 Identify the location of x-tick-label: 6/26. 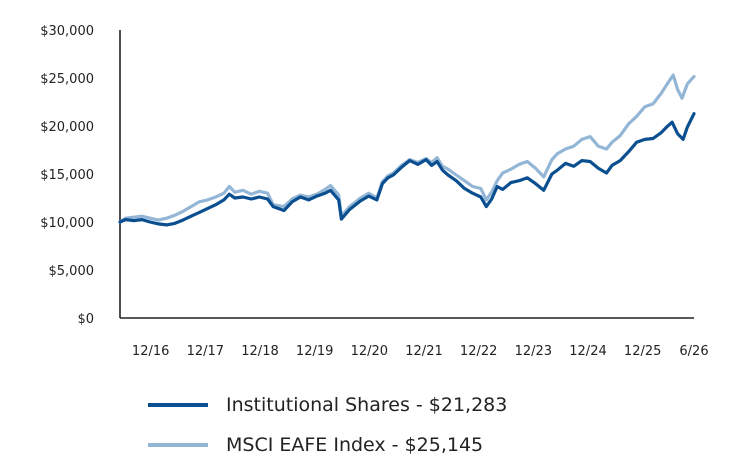
(693, 351).